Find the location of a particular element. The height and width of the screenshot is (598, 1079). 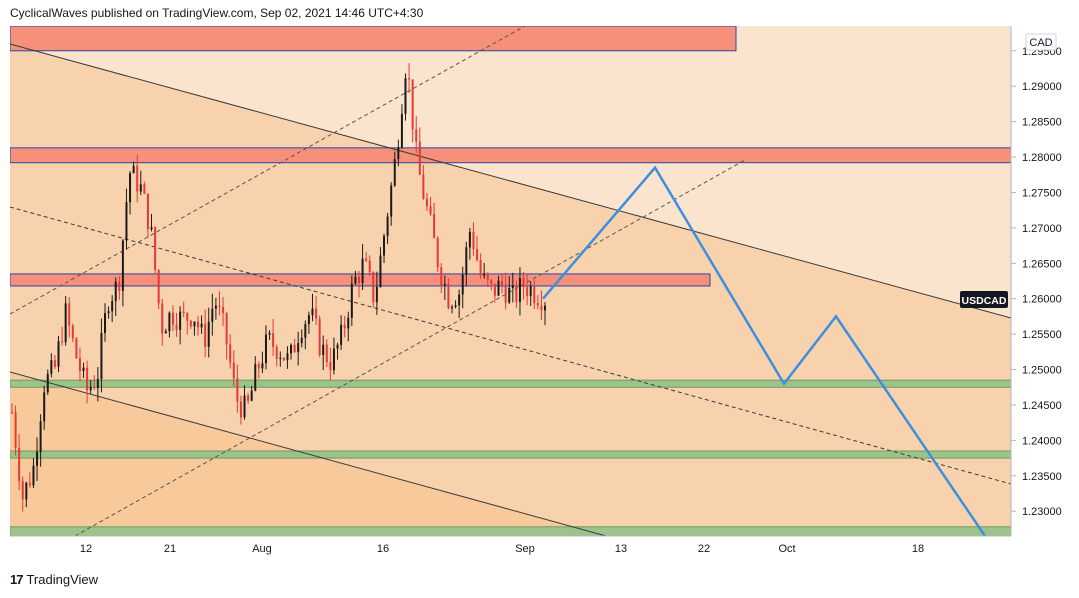

x-tick-label: 18 is located at coordinates (918, 549).